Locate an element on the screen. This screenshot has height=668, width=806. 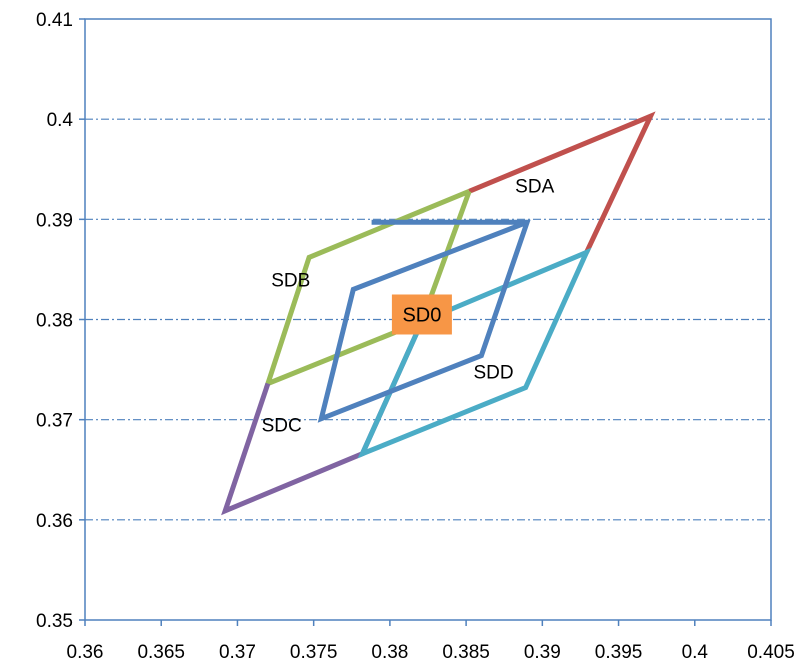
annotations: SDA SDB SDC SDD SD0 is located at coordinates (408, 306).